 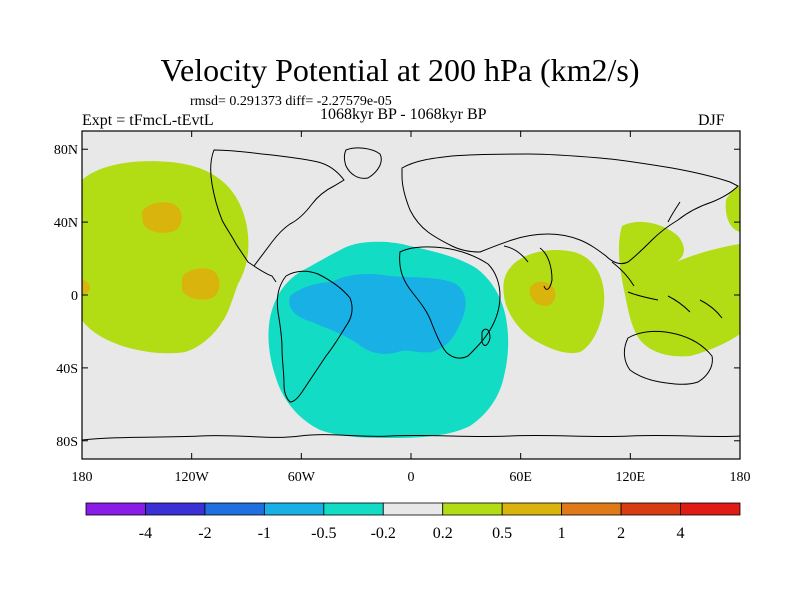 What do you see at coordinates (264, 533) in the screenshot?
I see `colorbar-label: -1` at bounding box center [264, 533].